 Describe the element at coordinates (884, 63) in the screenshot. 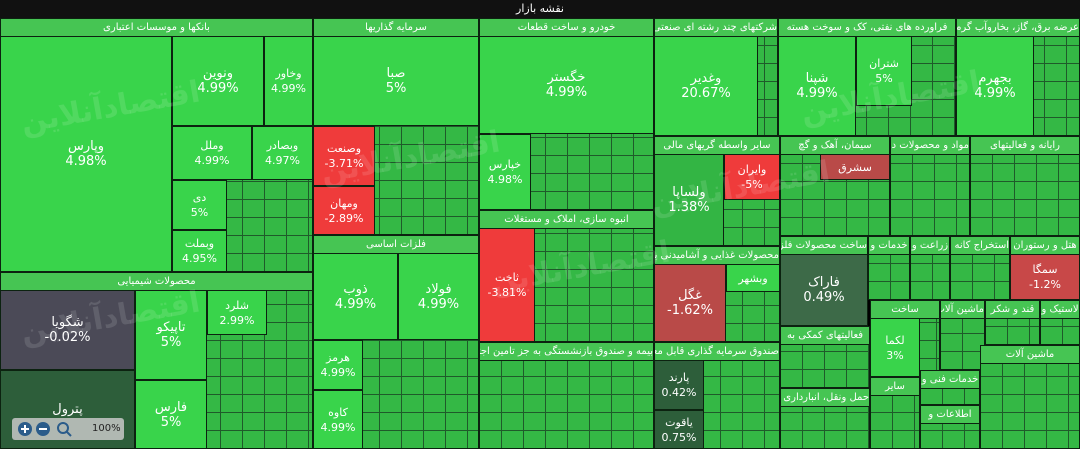

I see `stock-symbol: شتران` at that location.